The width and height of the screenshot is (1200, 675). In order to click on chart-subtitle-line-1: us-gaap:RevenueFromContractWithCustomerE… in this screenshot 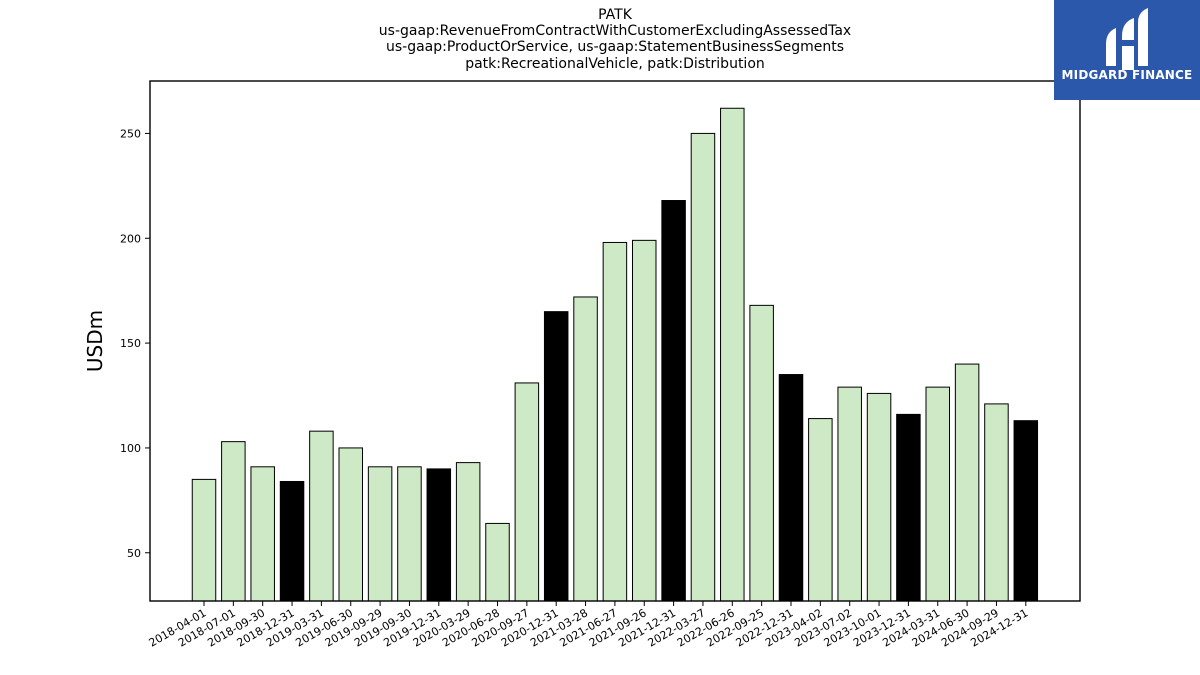, I will do `click(615, 31)`.